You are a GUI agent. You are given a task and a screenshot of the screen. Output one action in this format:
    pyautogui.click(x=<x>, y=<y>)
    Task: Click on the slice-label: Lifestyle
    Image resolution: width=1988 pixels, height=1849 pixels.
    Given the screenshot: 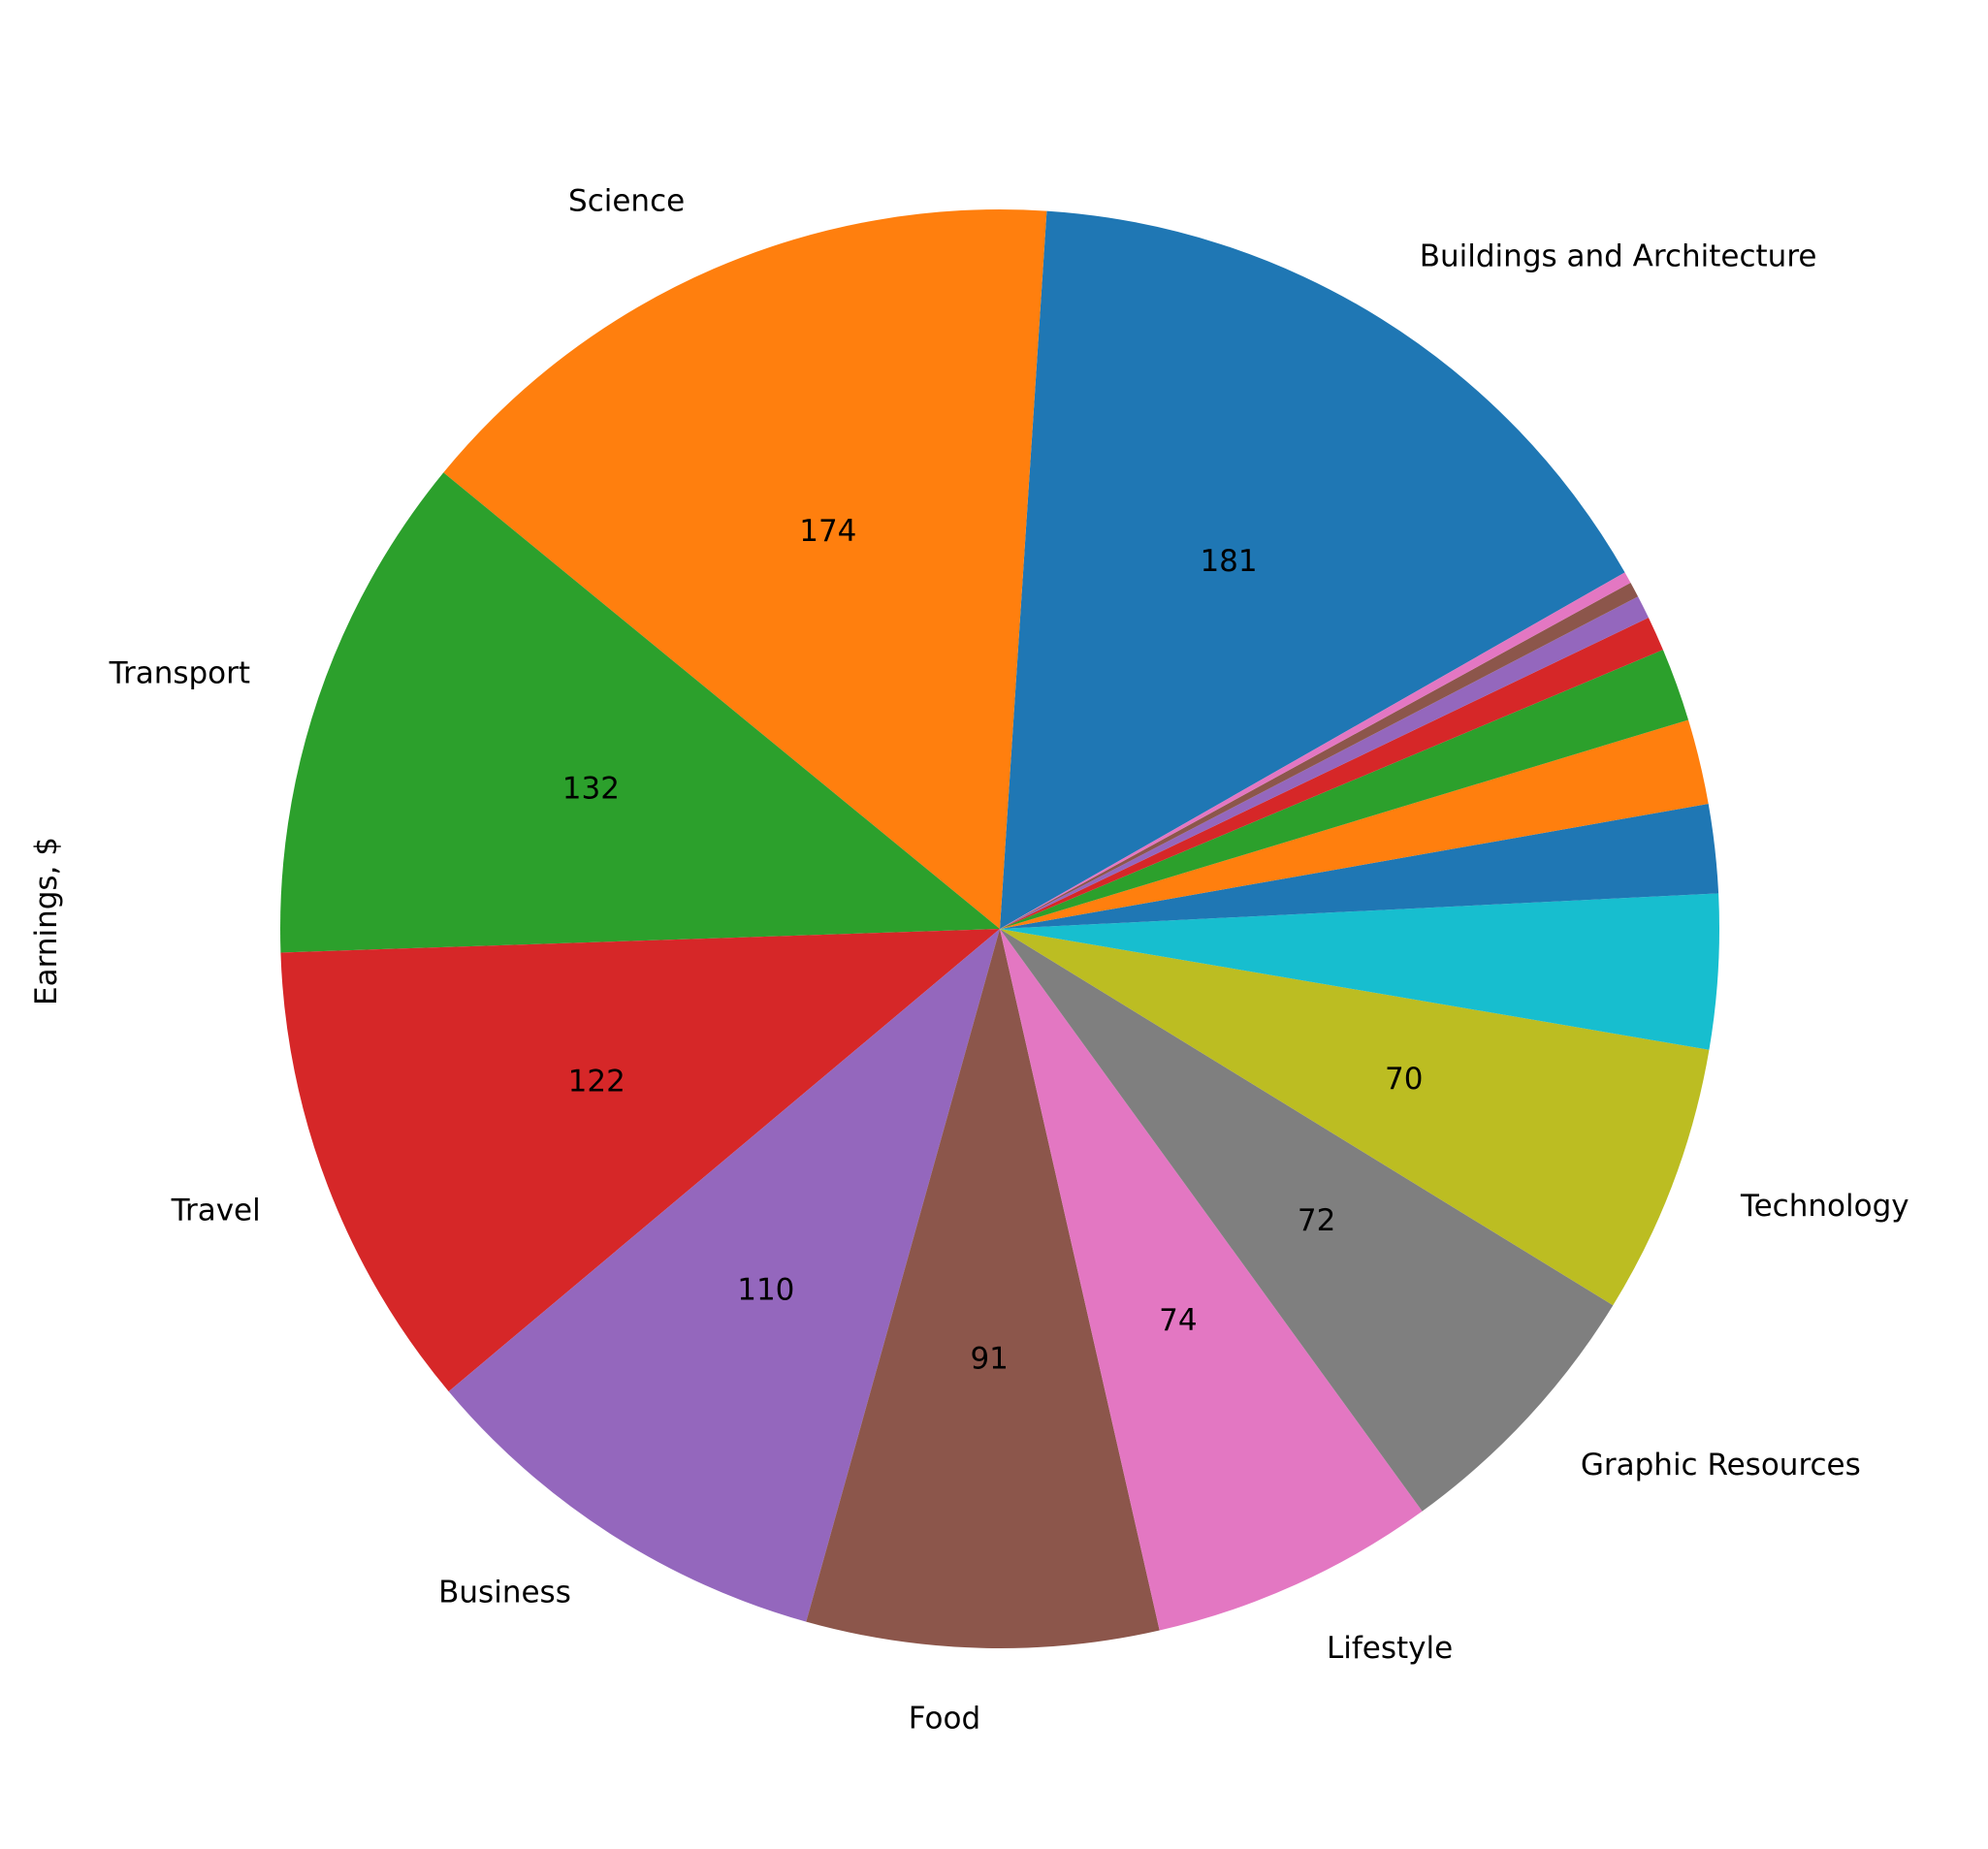 What is the action you would take?
    pyautogui.click(x=1390, y=1648)
    